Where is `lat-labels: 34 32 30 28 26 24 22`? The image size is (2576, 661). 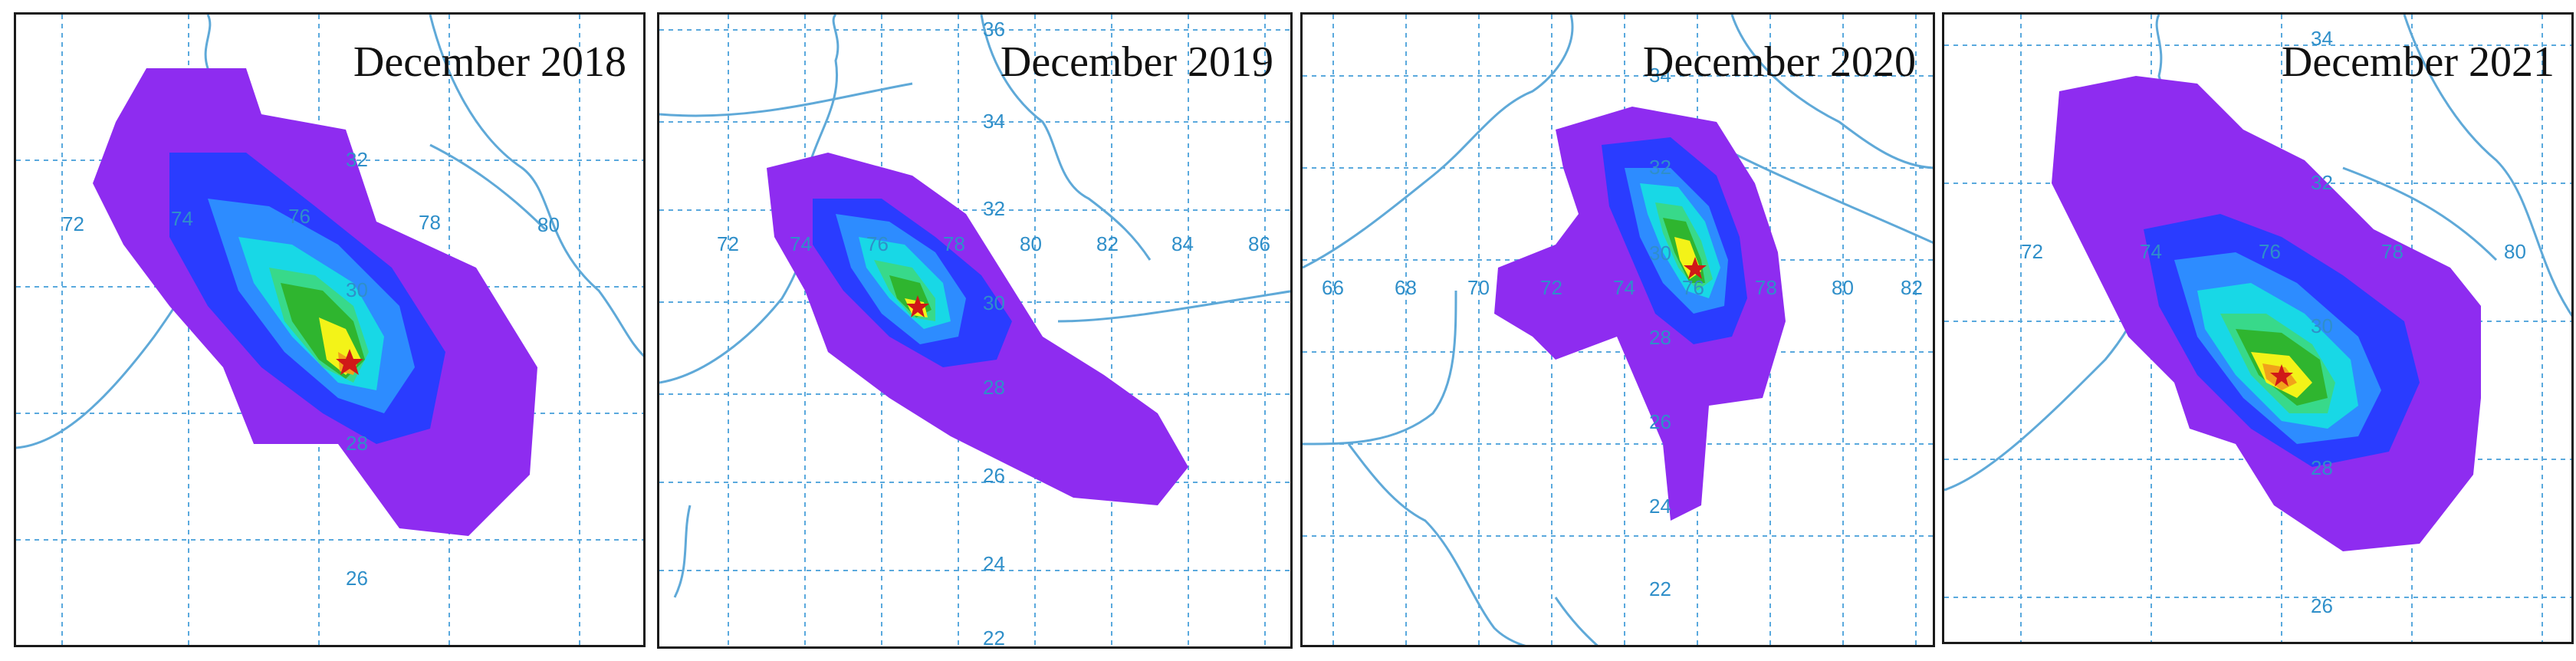
lat-labels: 34 32 30 28 26 24 22 is located at coordinates (1660, 332).